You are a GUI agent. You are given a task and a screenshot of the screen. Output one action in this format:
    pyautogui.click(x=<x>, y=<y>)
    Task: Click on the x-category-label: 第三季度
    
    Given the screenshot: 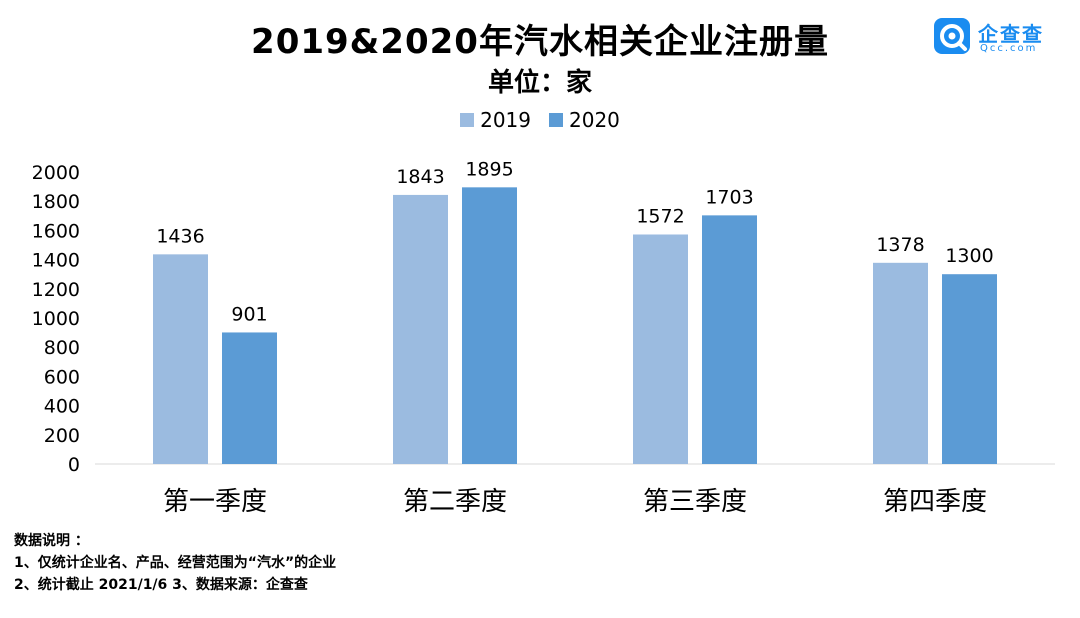 What is the action you would take?
    pyautogui.click(x=695, y=502)
    